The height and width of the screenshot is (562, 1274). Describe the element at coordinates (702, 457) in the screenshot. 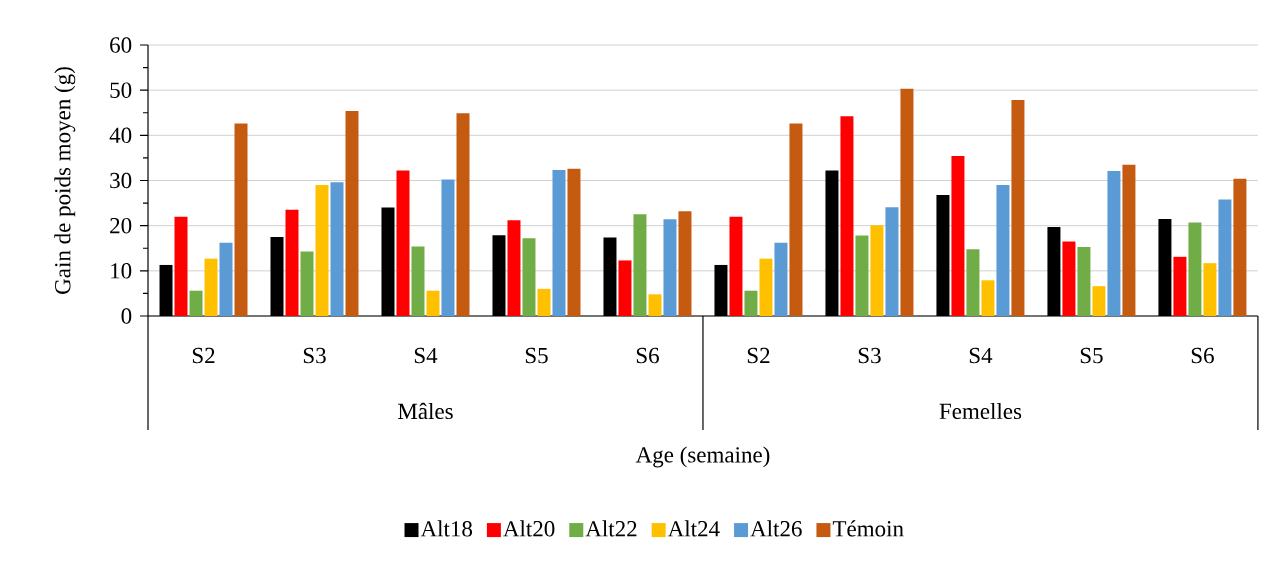

I see `x-axis-title: Age (semaine)` at that location.